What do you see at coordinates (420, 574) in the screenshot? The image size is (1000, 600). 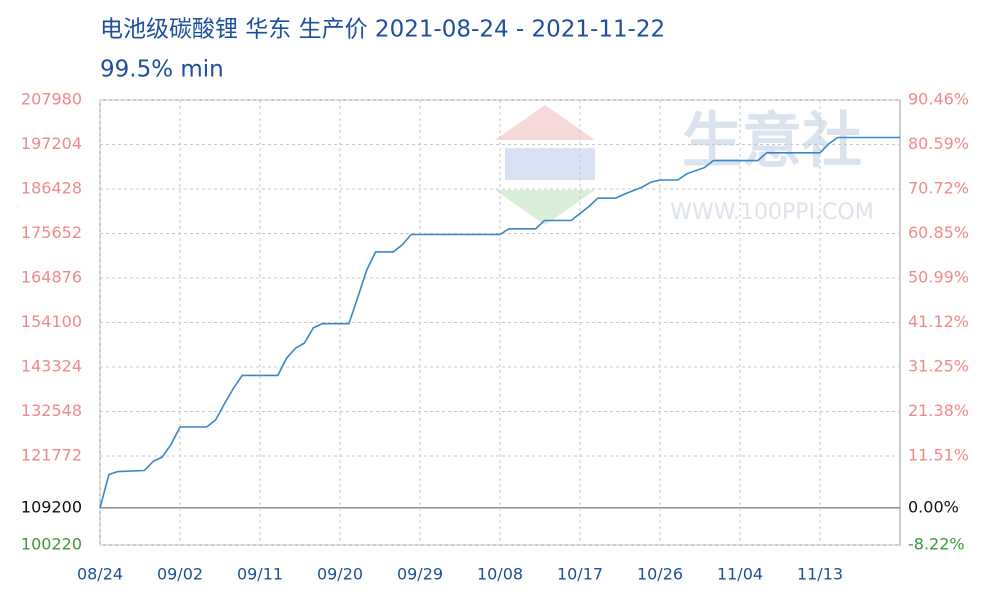 I see `x-tick-label: 09/29` at bounding box center [420, 574].